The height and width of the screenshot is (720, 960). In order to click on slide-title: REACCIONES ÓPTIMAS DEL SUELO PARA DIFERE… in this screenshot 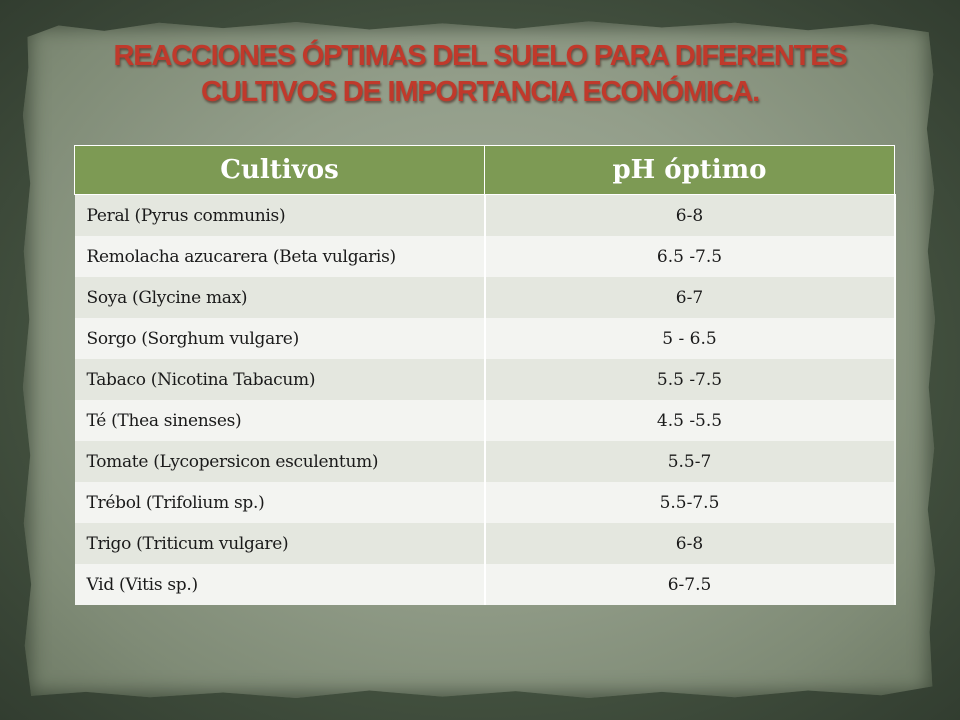, I will do `click(480, 74)`.